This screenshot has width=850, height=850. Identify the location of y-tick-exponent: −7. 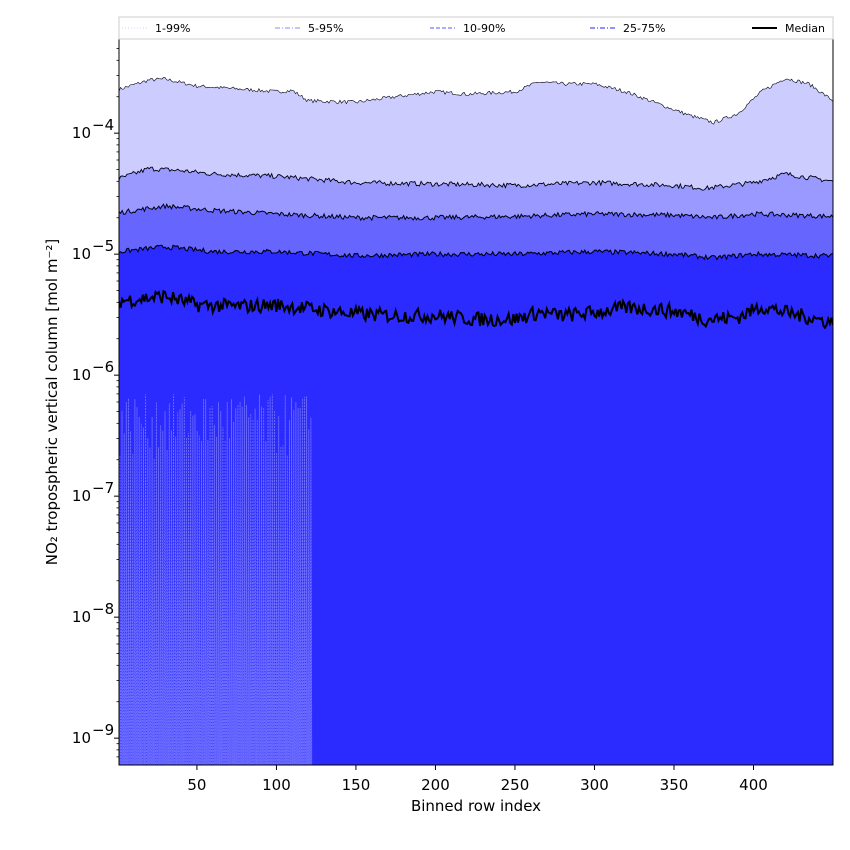
(103, 488).